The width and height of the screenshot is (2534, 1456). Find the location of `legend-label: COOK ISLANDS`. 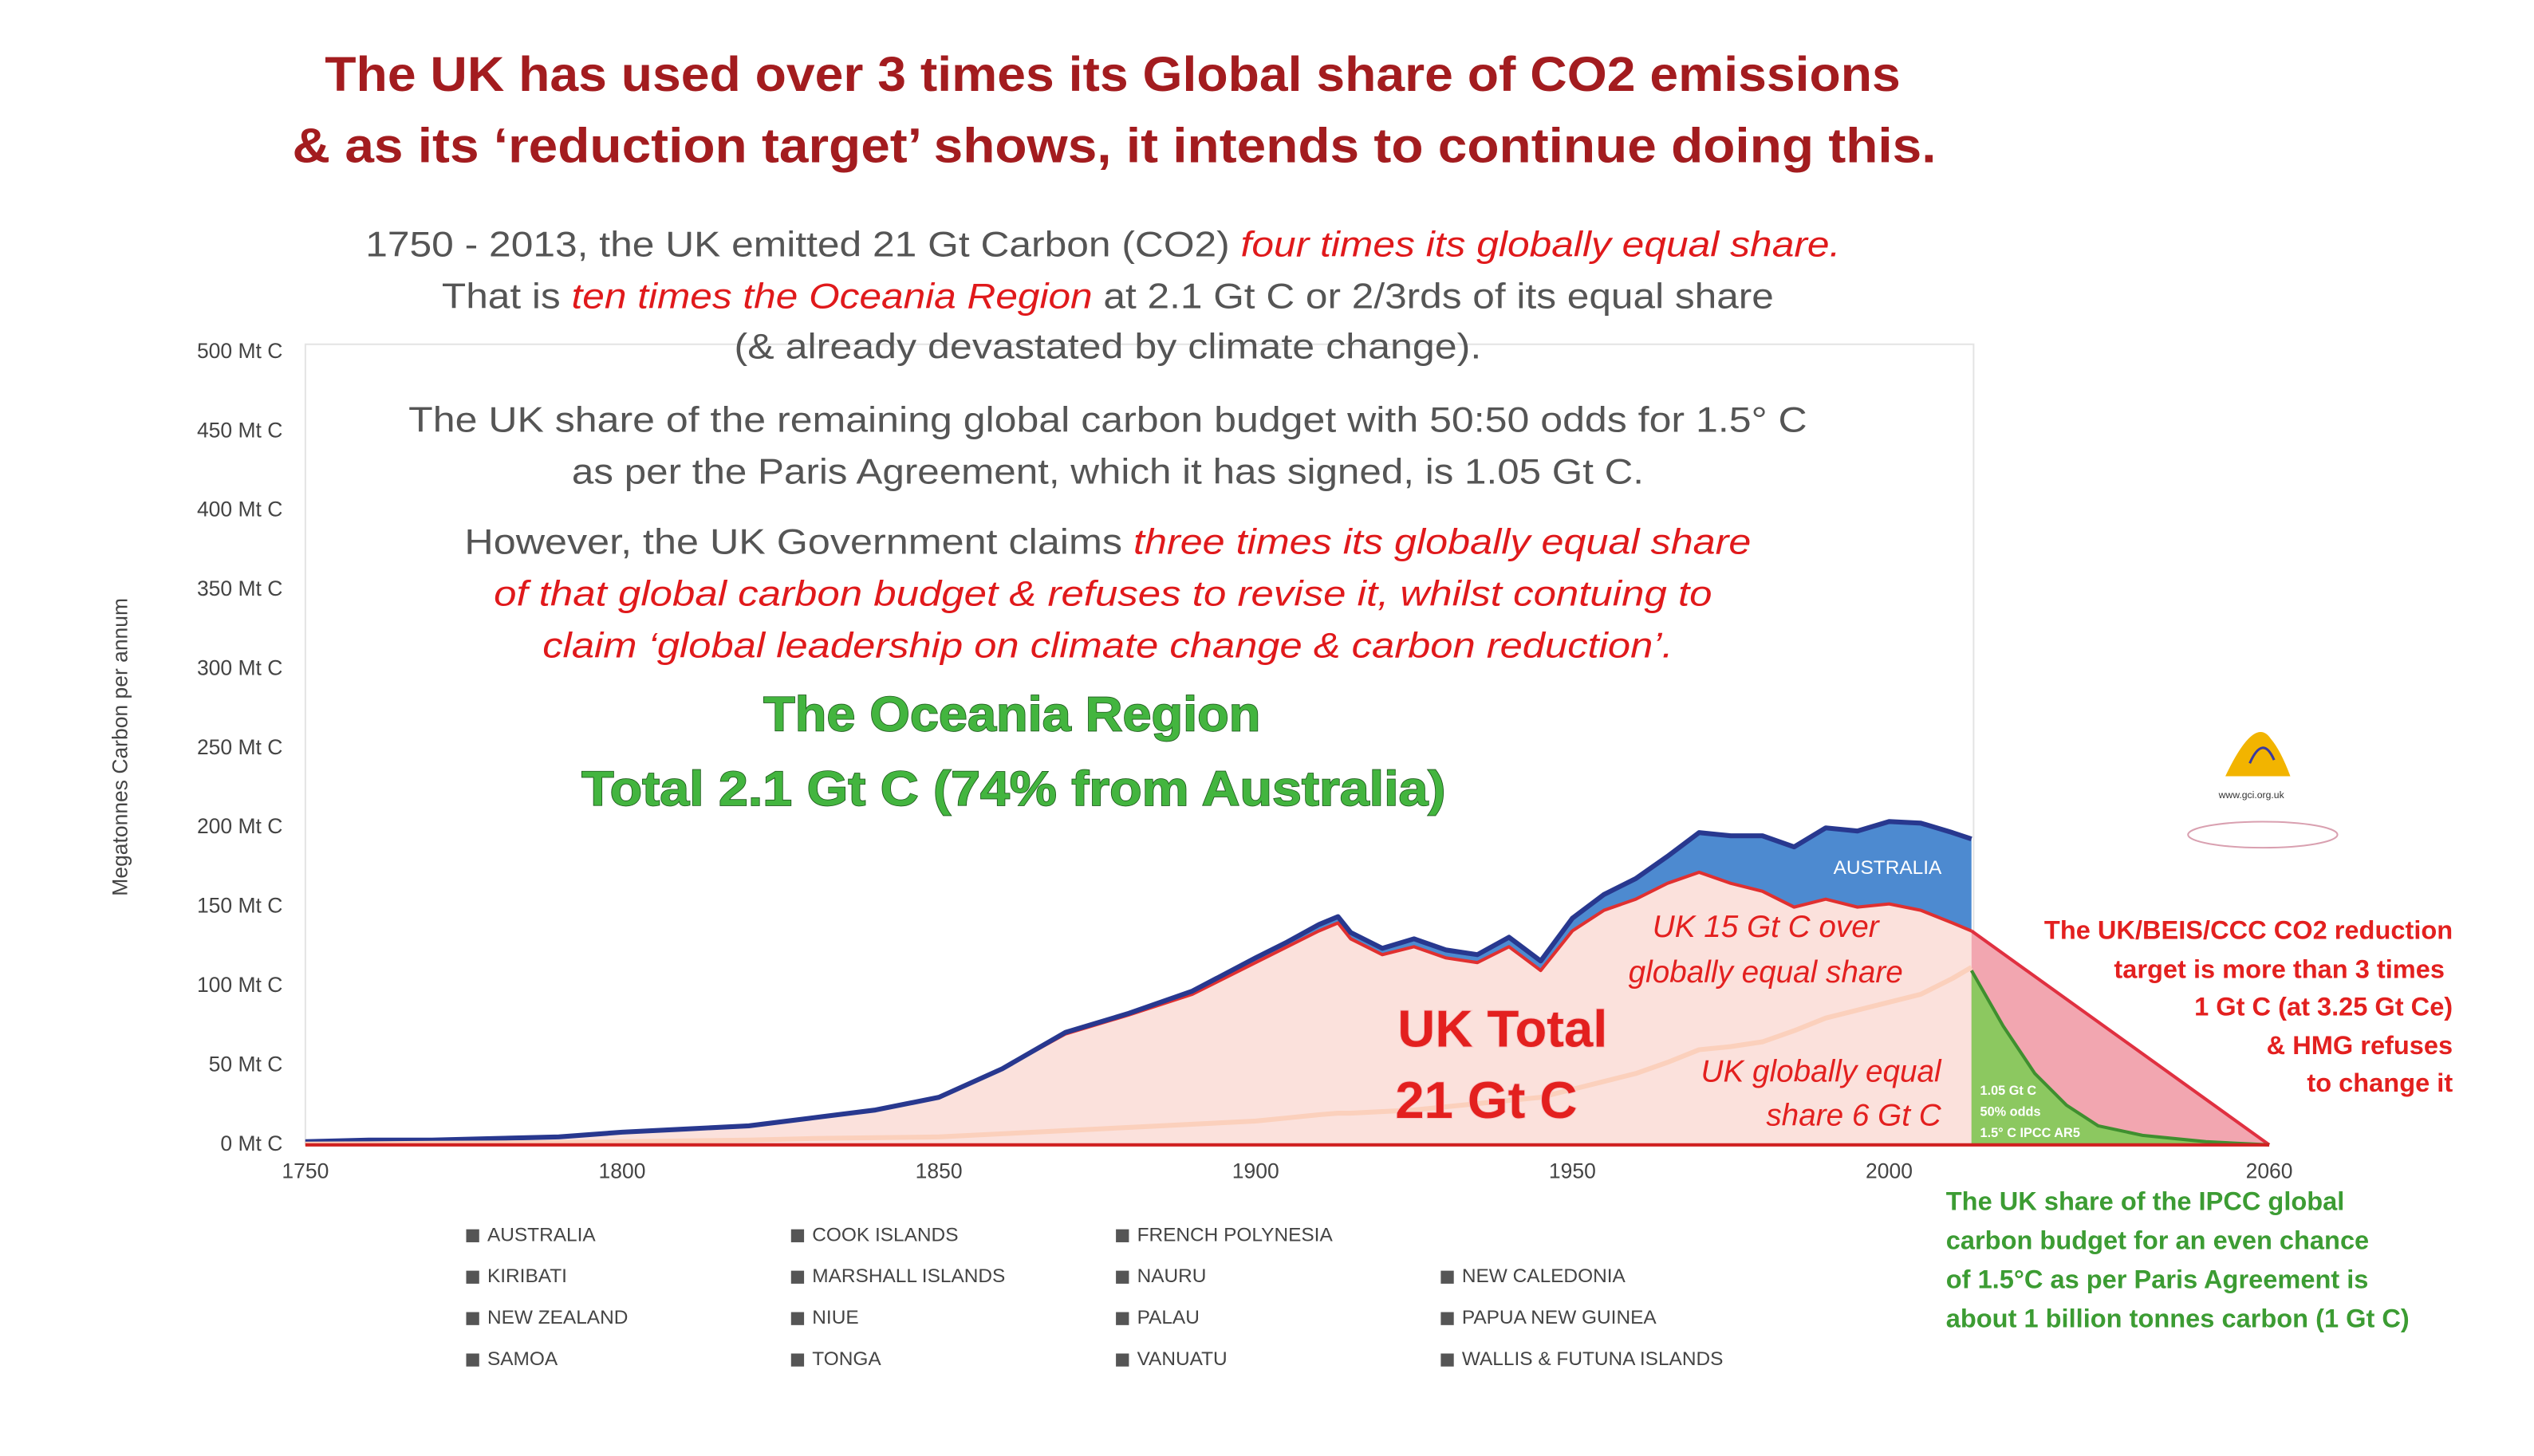

legend-label: COOK ISLANDS is located at coordinates (885, 1234).